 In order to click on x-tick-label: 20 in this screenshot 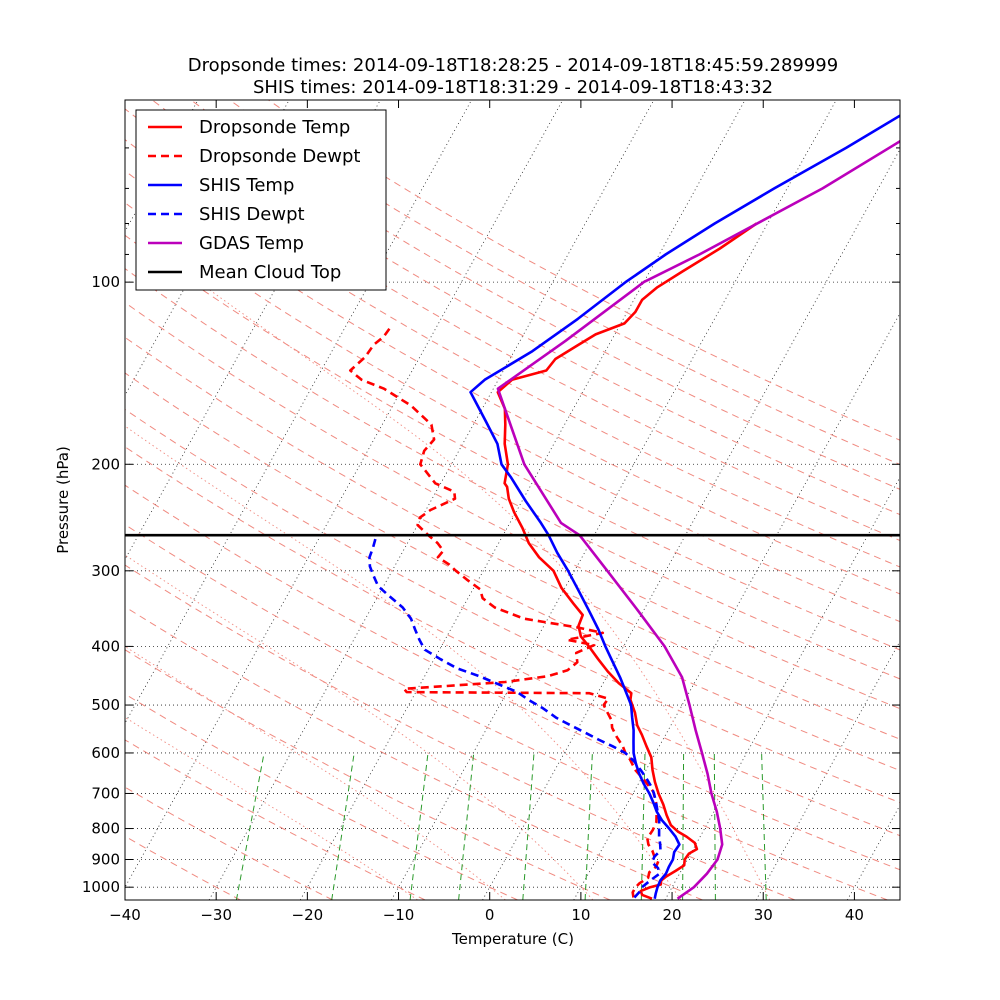, I will do `click(672, 915)`.